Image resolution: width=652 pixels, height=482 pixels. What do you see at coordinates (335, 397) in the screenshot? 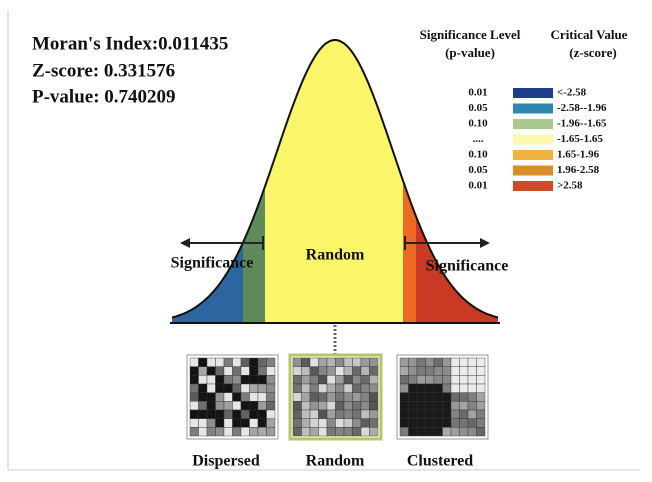
I see `map-panel` at bounding box center [335, 397].